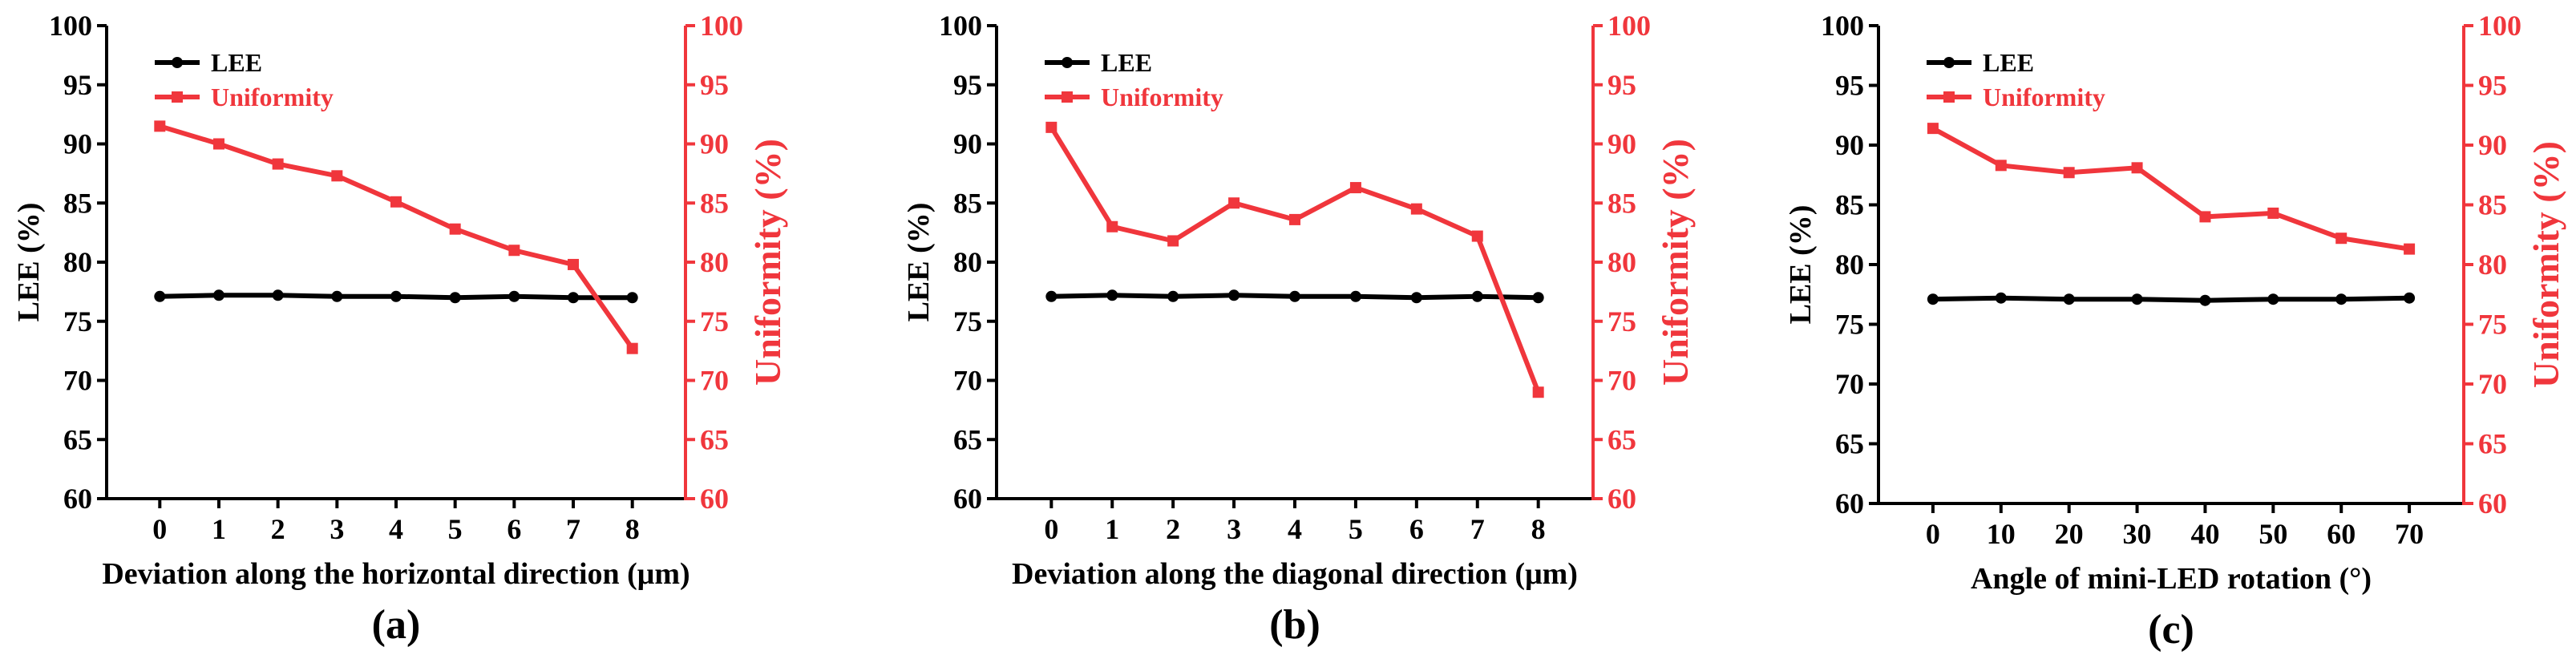 Image resolution: width=2576 pixels, height=659 pixels. Describe the element at coordinates (1477, 529) in the screenshot. I see `x-tick-label: 7` at that location.